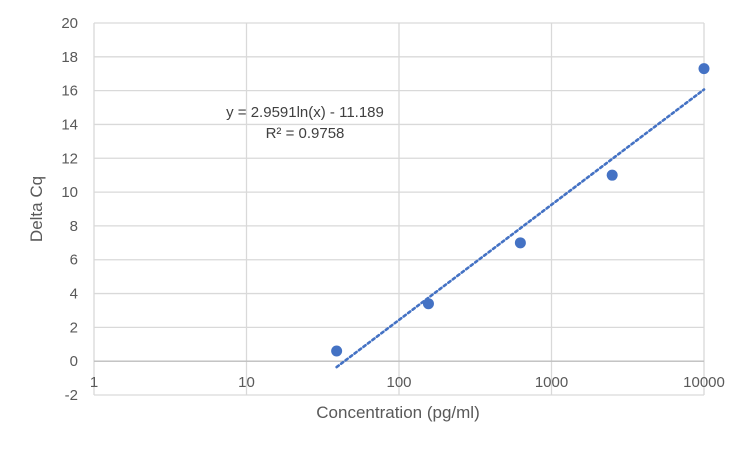 This screenshot has height=455, width=750. Describe the element at coordinates (74, 260) in the screenshot. I see `y-tick-label: 6` at that location.